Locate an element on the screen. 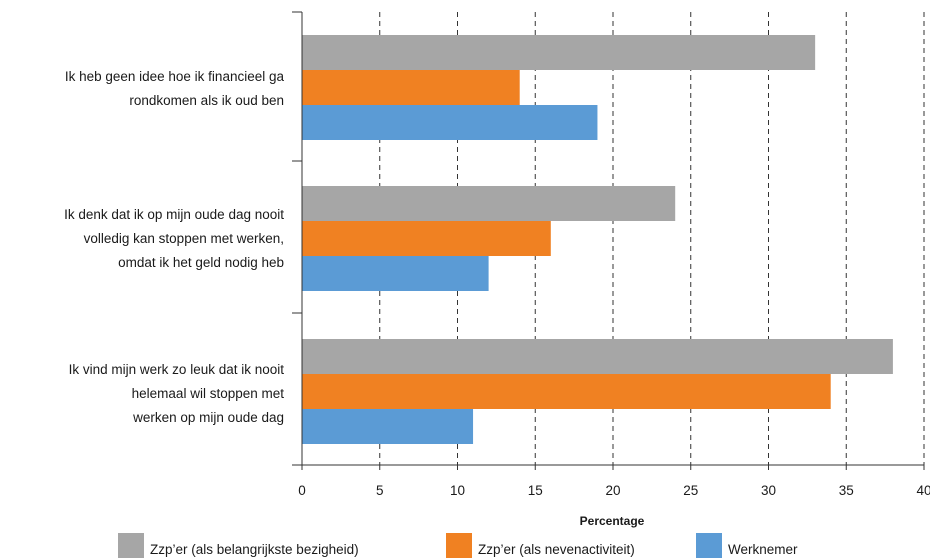 This screenshot has width=930, height=558. category-label-line: volledig kan stoppen met werken, is located at coordinates (184, 238).